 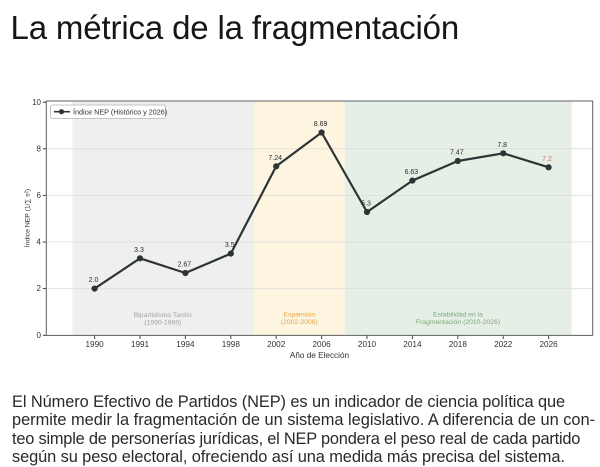 What do you see at coordinates (547, 159) in the screenshot?
I see `svg-text: 7.2` at bounding box center [547, 159].